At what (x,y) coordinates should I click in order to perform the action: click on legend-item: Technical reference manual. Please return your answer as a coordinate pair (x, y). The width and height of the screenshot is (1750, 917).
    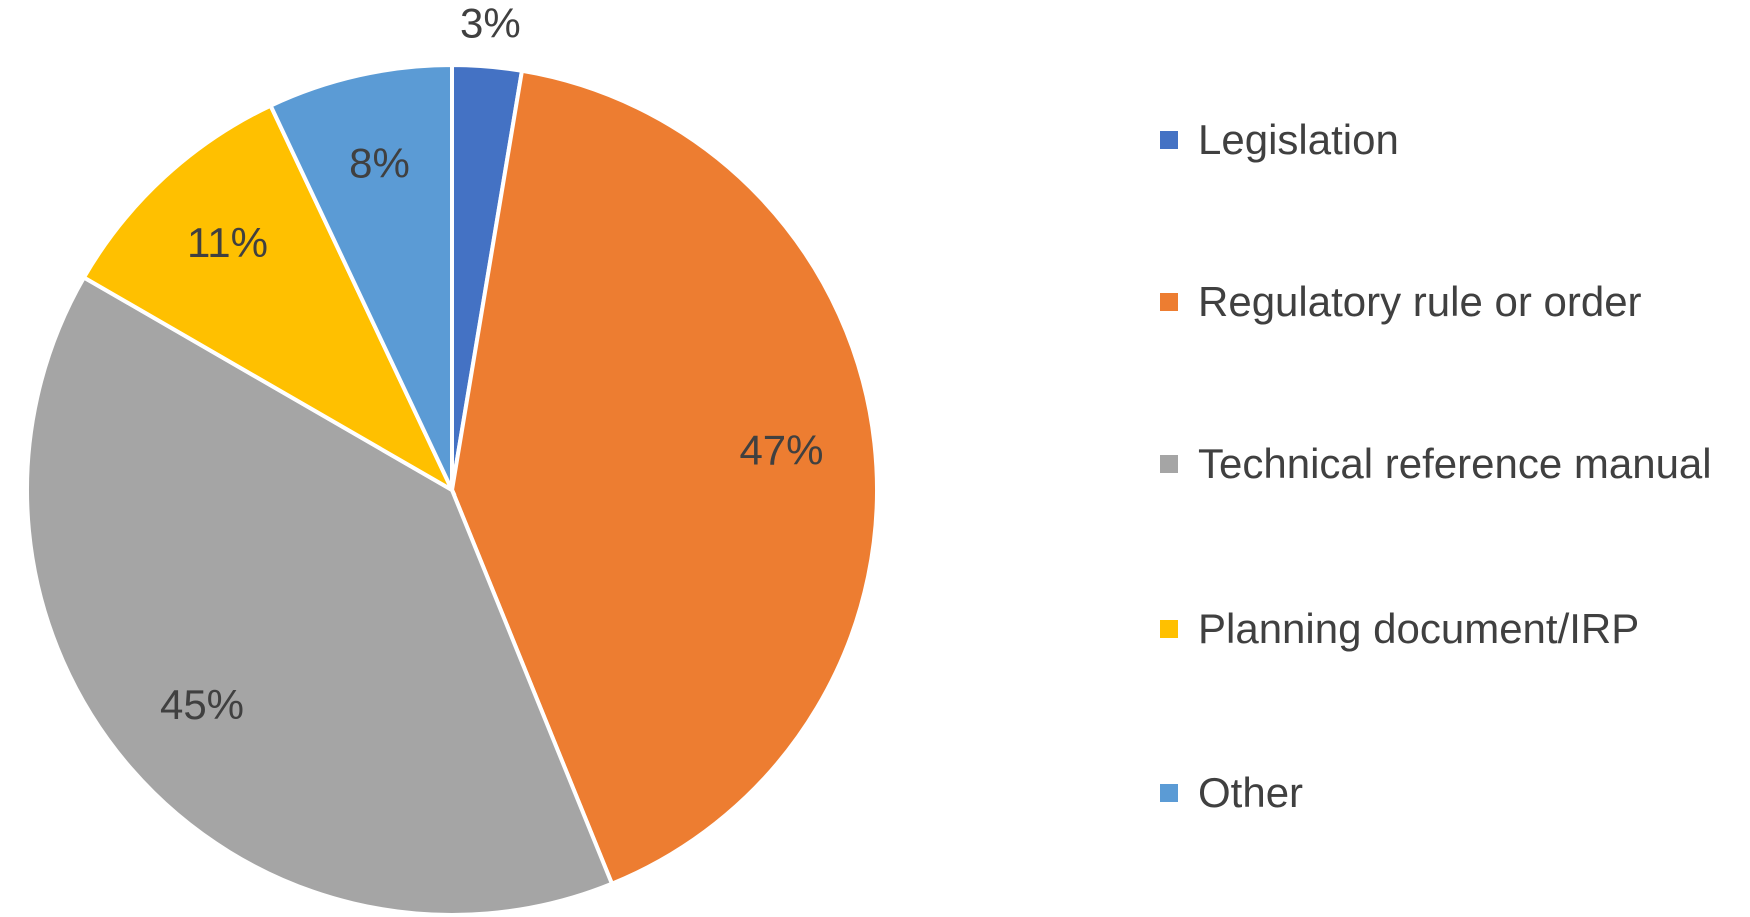
    Looking at the image, I should click on (1444, 464).